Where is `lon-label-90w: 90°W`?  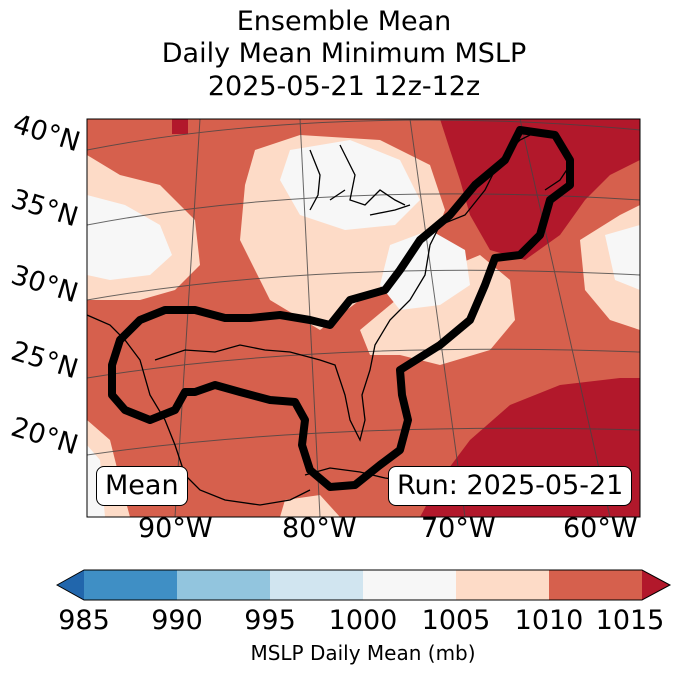 lon-label-90w: 90°W is located at coordinates (175, 528).